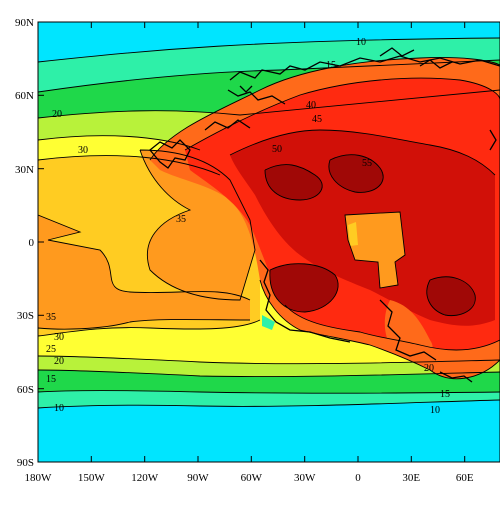  I want to click on x-tick-labels: 180W 150W 120W 90W 60W 30W 0 30E 60E, so click(249, 478).